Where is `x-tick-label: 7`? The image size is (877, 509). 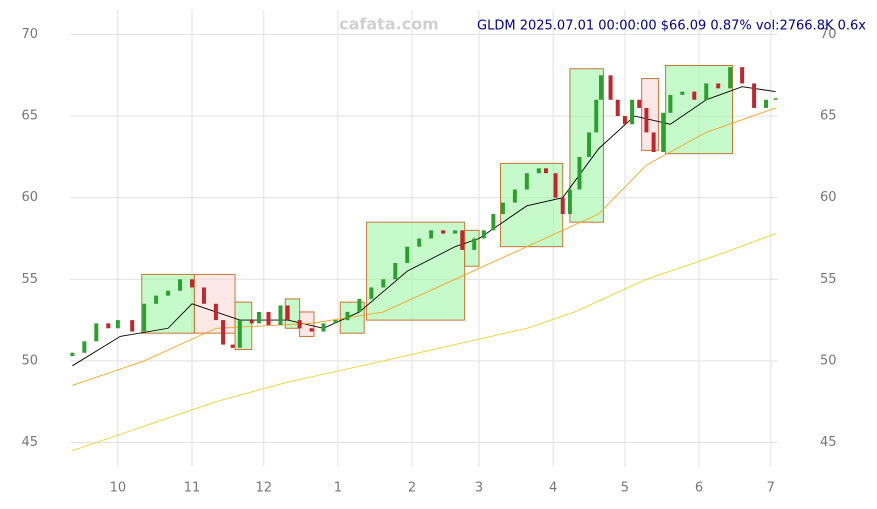
x-tick-label: 7 is located at coordinates (771, 488).